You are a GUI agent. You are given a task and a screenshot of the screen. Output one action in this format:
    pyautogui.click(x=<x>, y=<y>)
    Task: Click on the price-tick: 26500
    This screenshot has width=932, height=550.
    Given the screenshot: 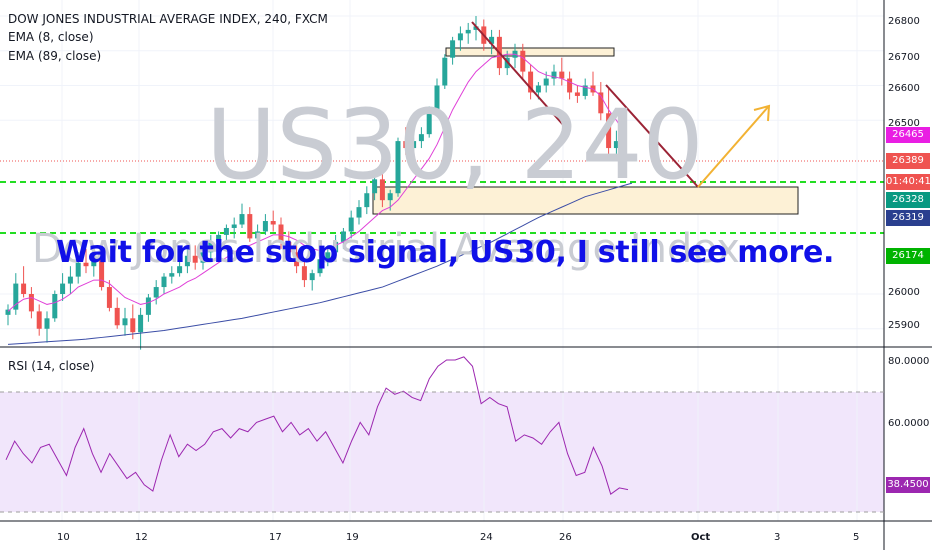 What is the action you would take?
    pyautogui.click(x=904, y=123)
    